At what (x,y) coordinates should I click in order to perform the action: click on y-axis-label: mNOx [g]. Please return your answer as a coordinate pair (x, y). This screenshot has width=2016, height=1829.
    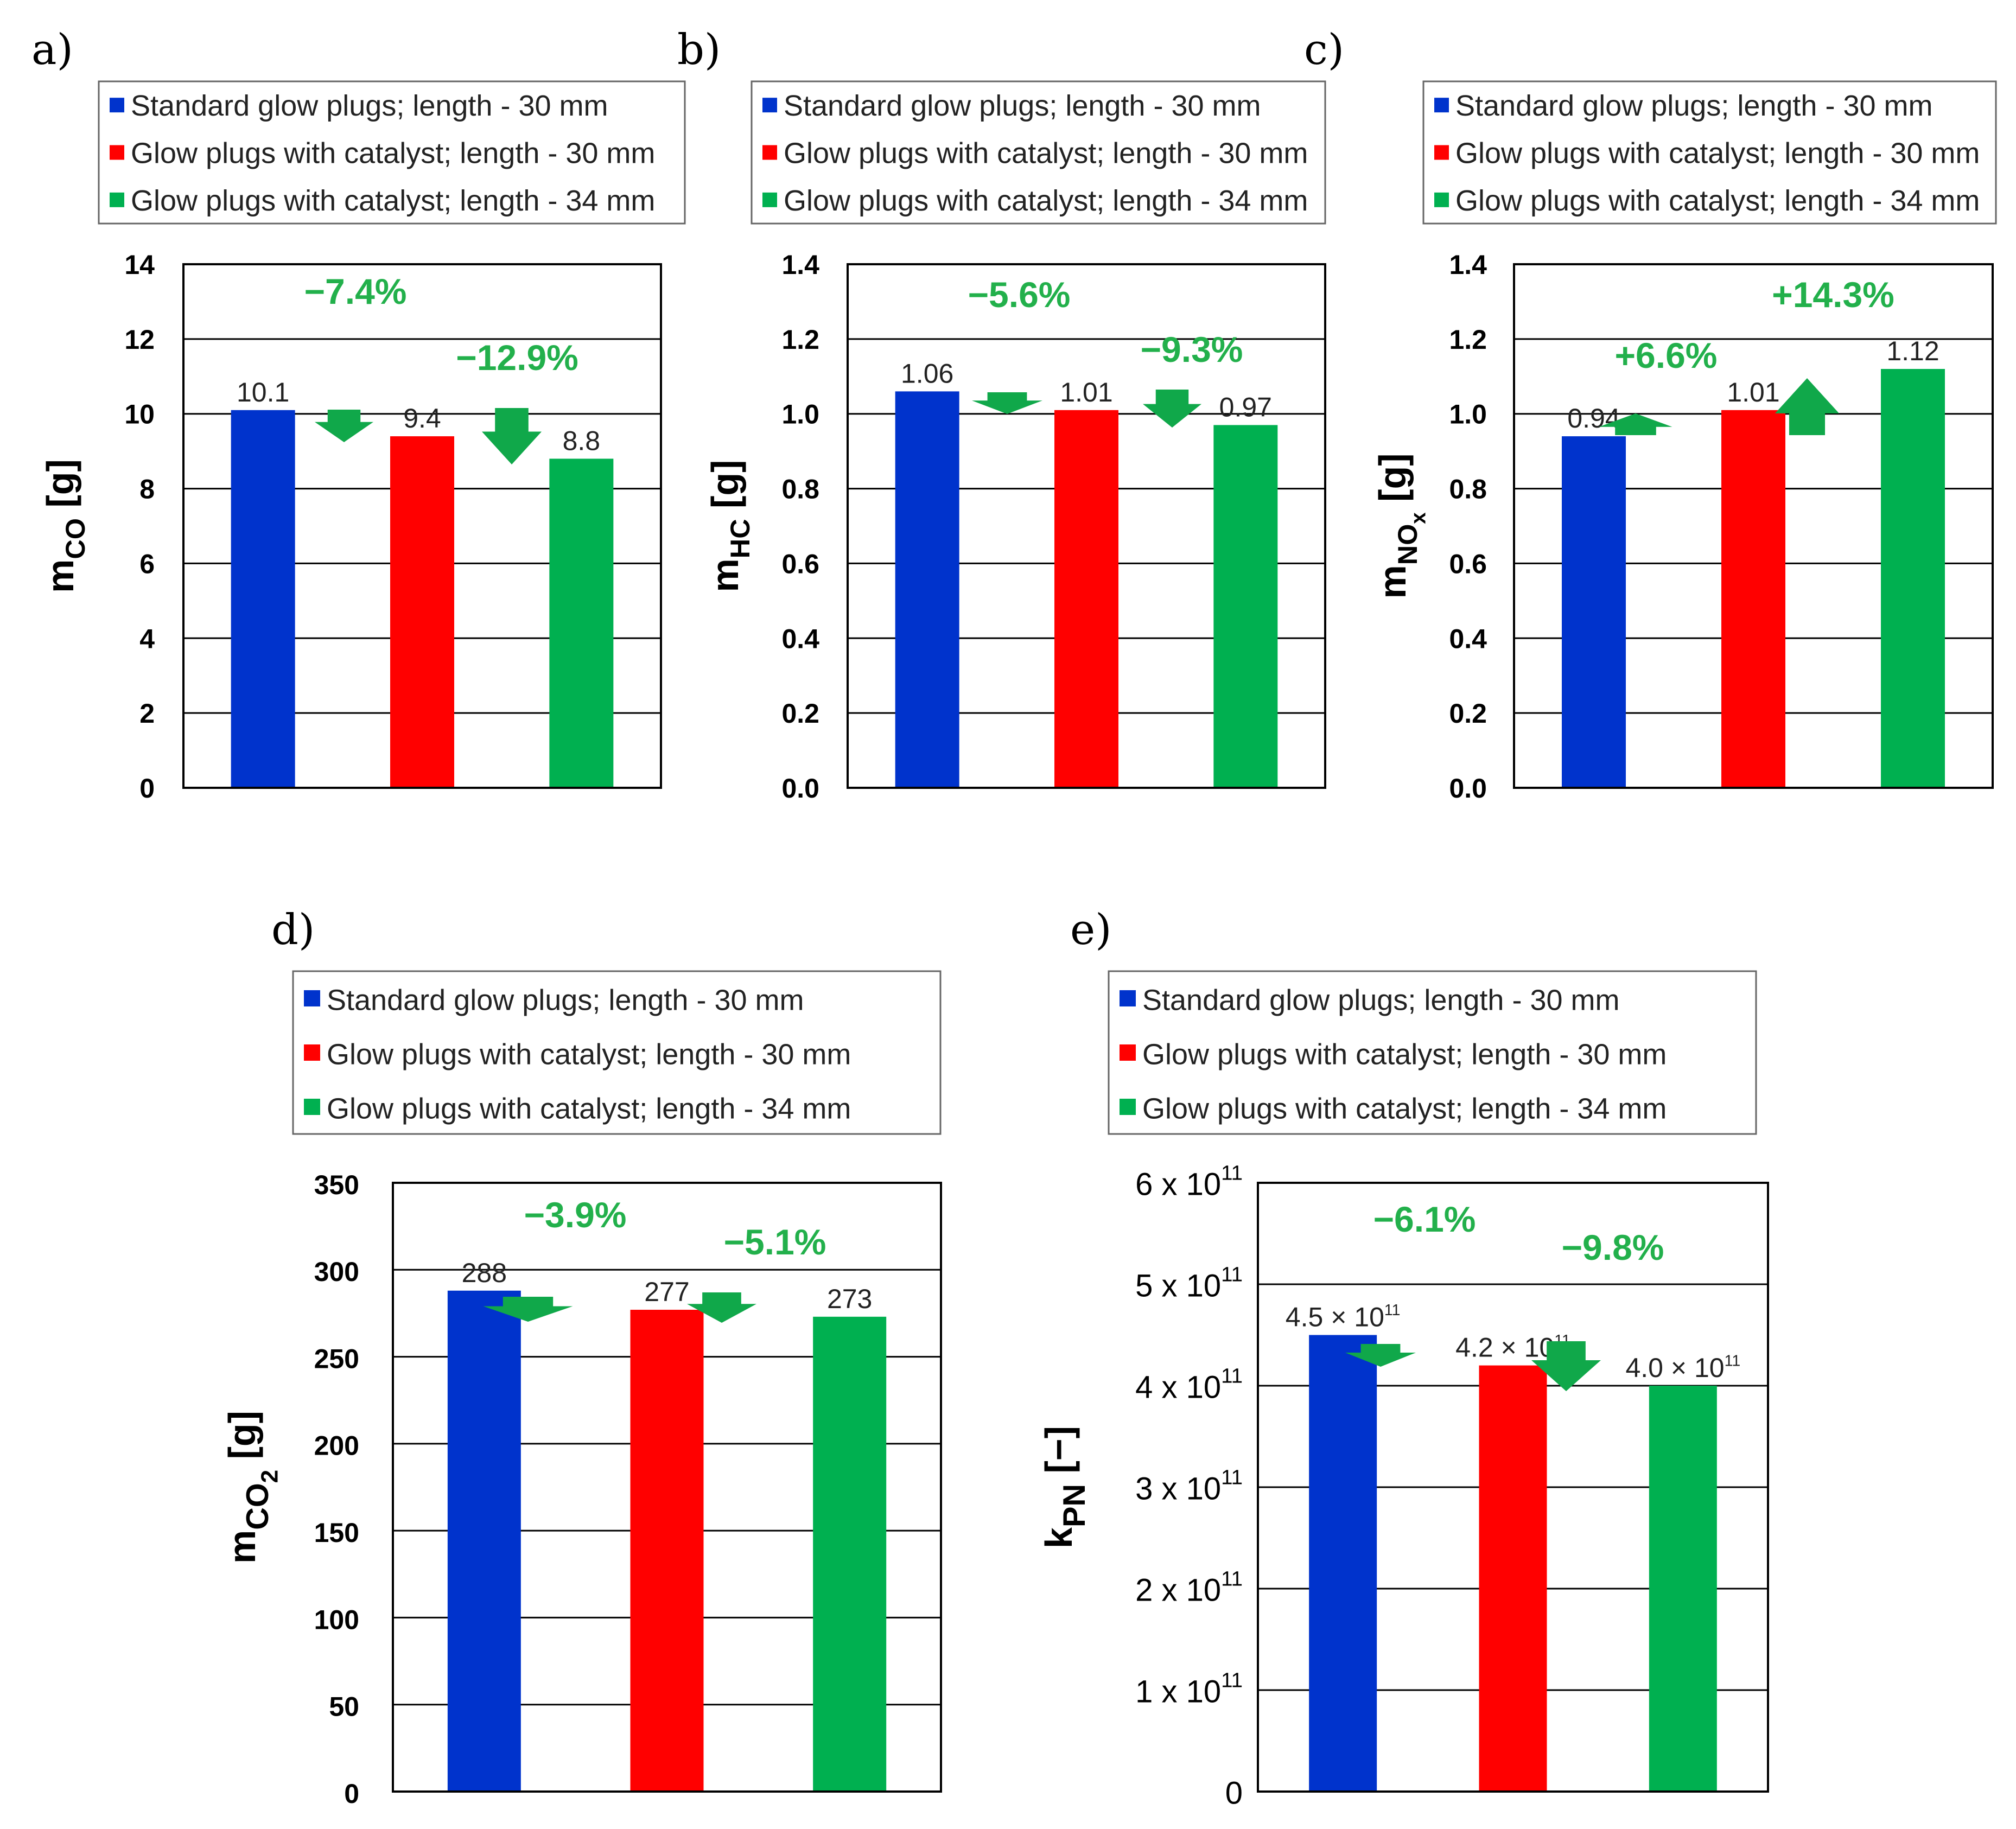
    Looking at the image, I should click on (1400, 525).